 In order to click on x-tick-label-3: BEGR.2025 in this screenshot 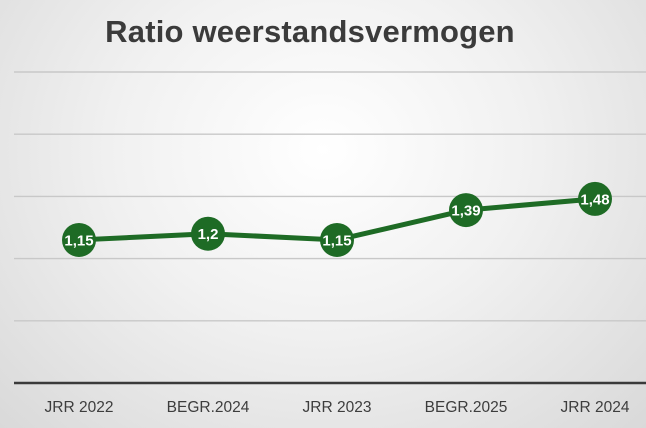, I will do `click(466, 407)`.